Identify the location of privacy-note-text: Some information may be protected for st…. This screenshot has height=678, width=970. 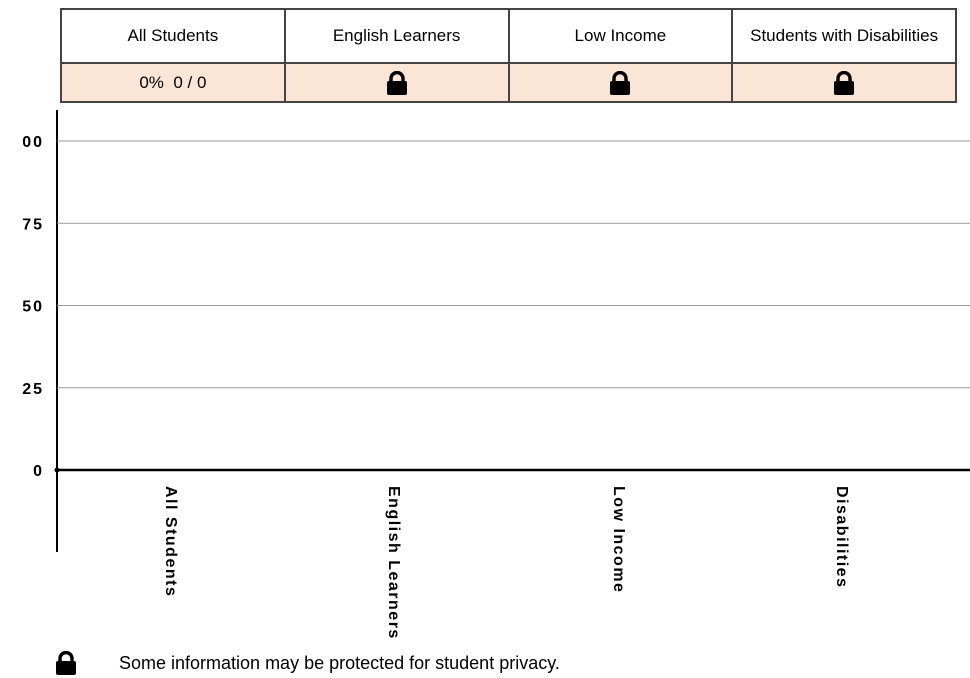
(339, 662).